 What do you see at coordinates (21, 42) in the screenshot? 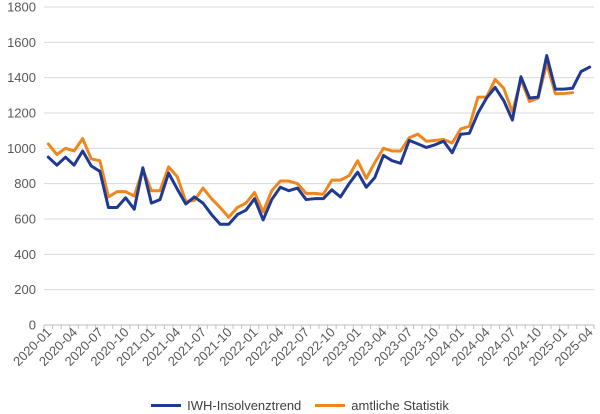
I see `y-tick-label: 1600` at bounding box center [21, 42].